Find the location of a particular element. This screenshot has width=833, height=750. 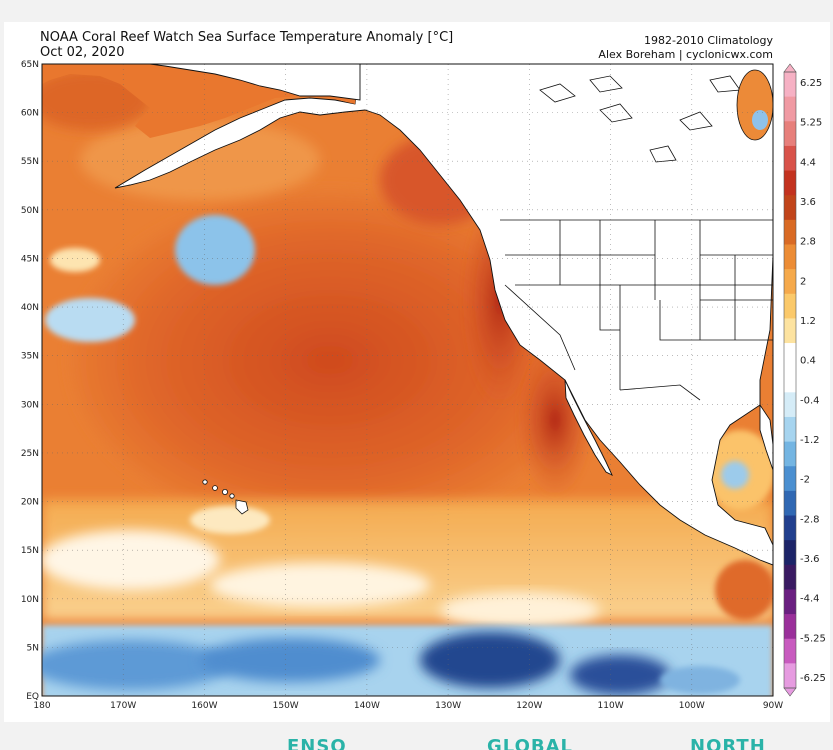

colorbar-tick-label: -2 is located at coordinates (805, 480).